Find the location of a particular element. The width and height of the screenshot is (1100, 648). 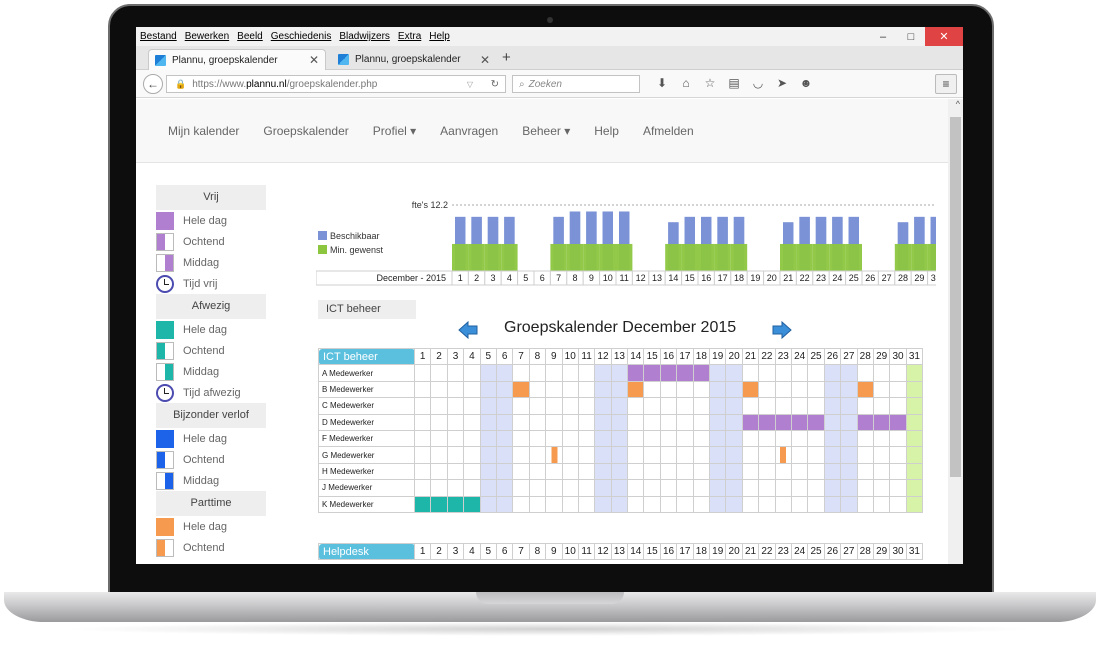

nav-mijn-kalender: Mijn kalender is located at coordinates (204, 130).